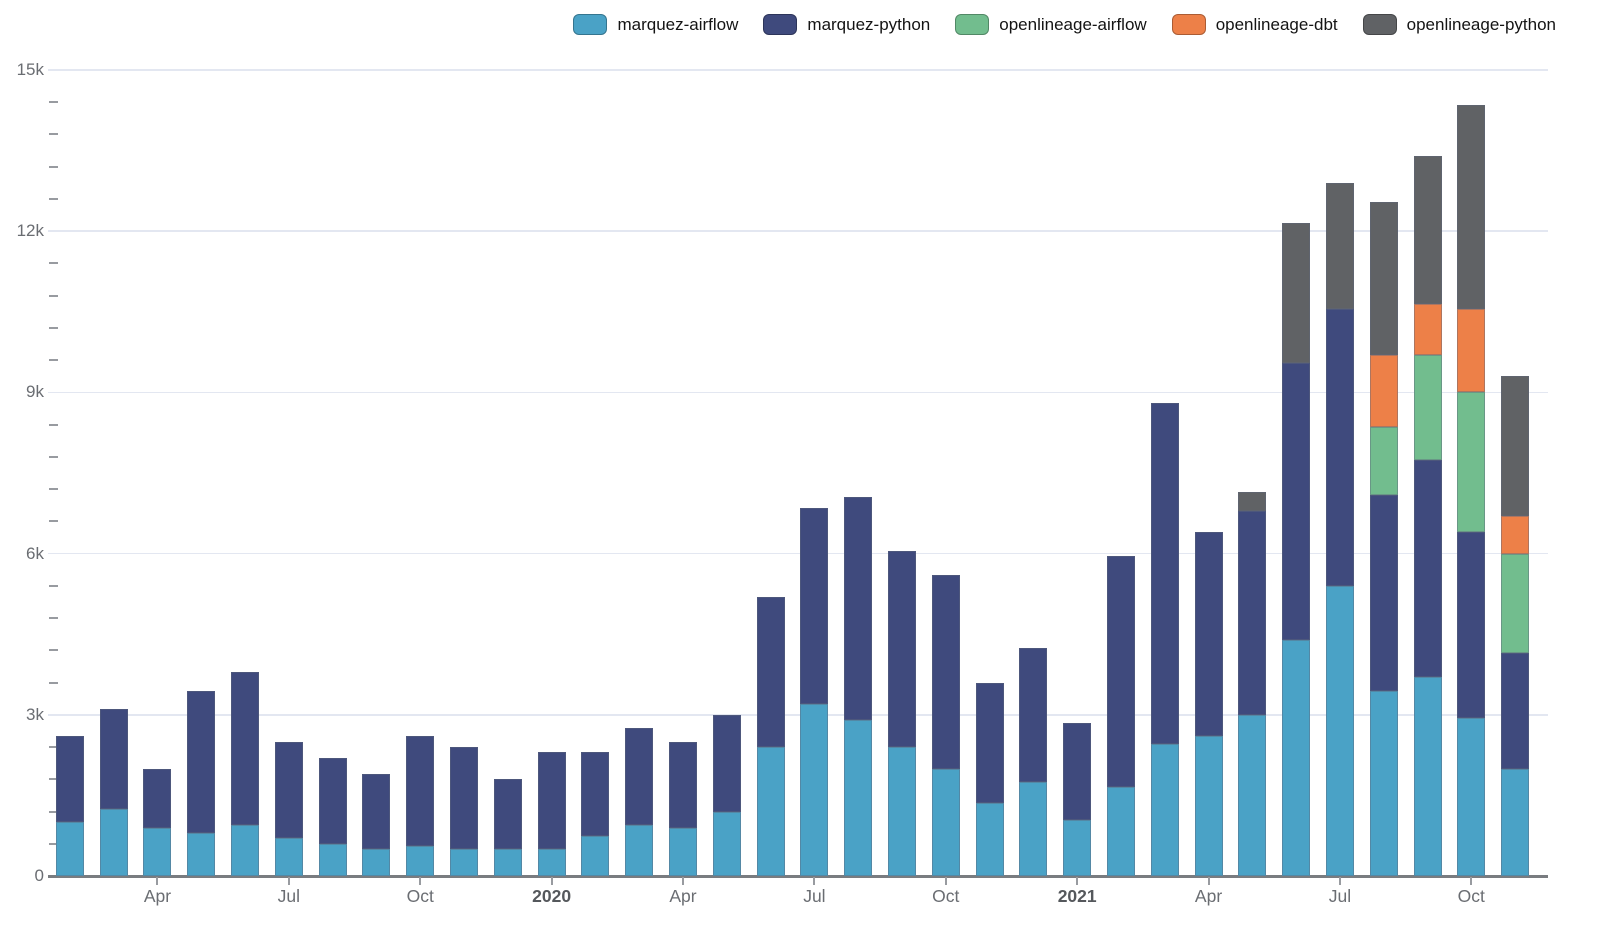  What do you see at coordinates (1459, 24) in the screenshot?
I see `legend-item-openlineage-python: openlineage-python` at bounding box center [1459, 24].